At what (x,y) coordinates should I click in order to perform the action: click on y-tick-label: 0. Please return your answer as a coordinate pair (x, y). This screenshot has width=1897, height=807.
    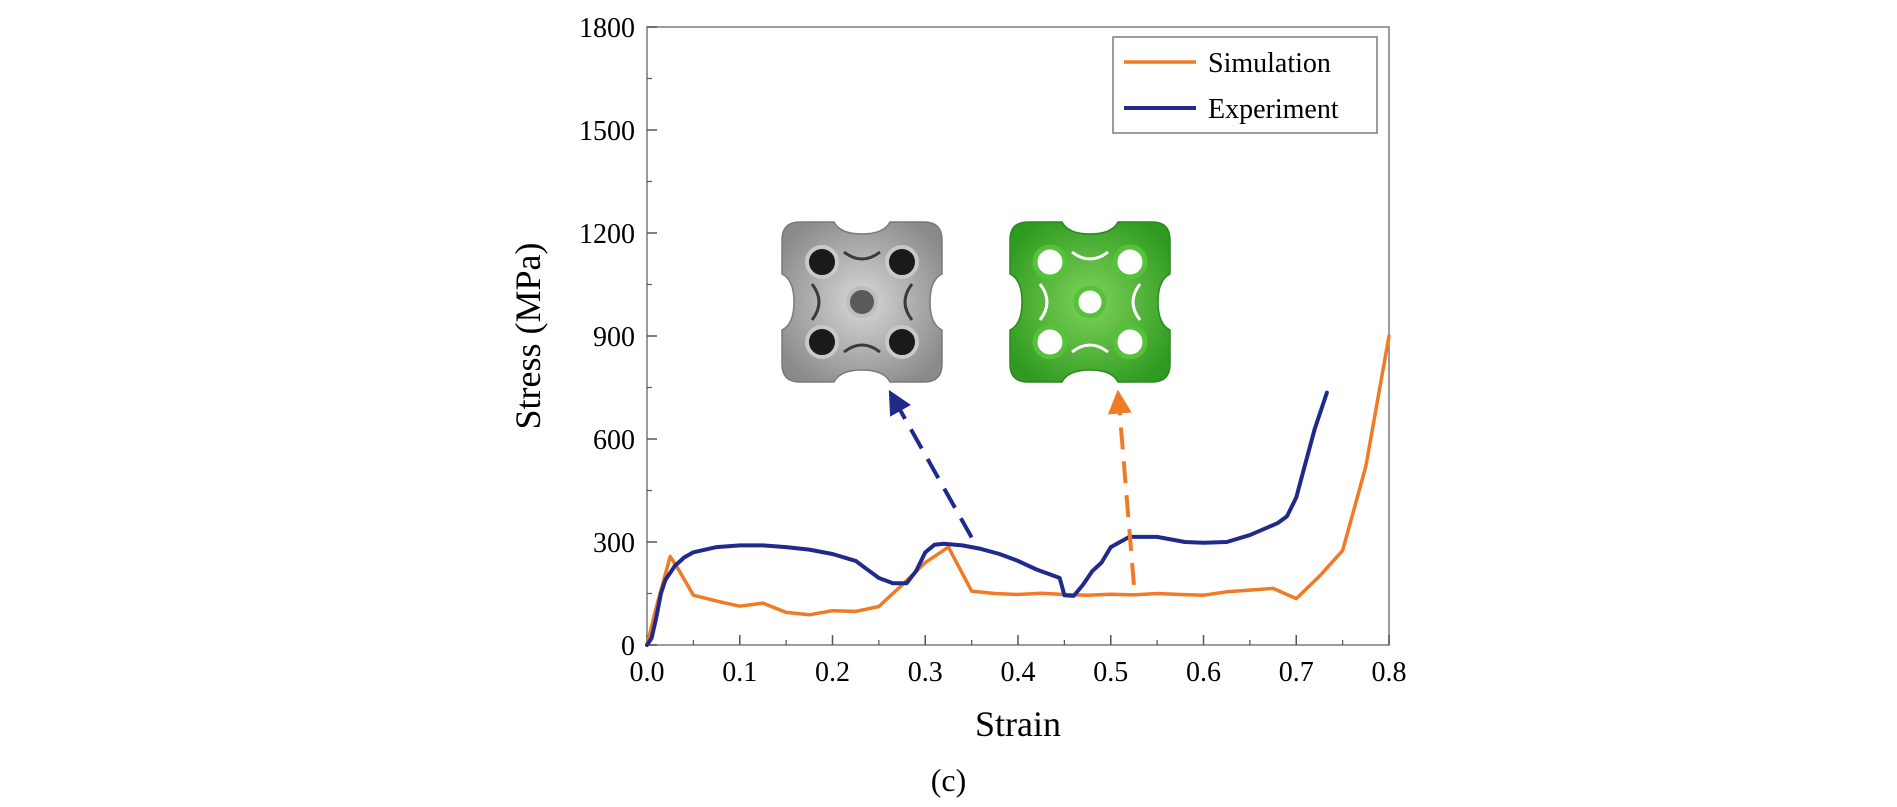
    Looking at the image, I should click on (628, 646).